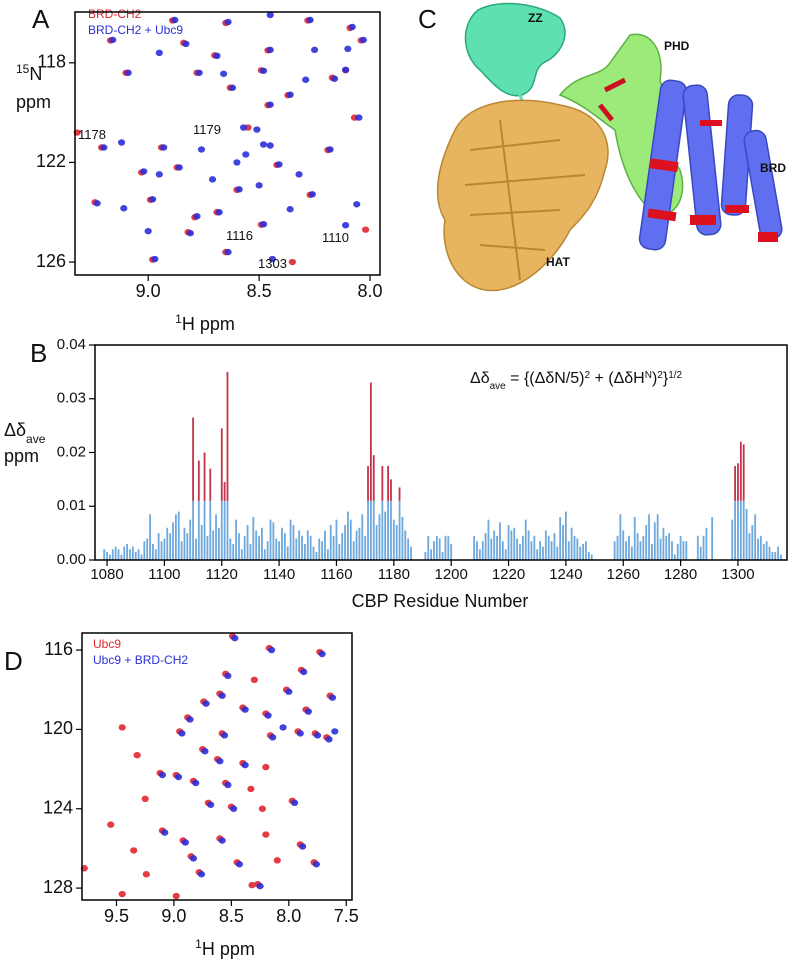 Image resolution: width=793 pixels, height=965 pixels. What do you see at coordinates (25, 433) in the screenshot?
I see `y-axis-label: Δδave` at bounding box center [25, 433].